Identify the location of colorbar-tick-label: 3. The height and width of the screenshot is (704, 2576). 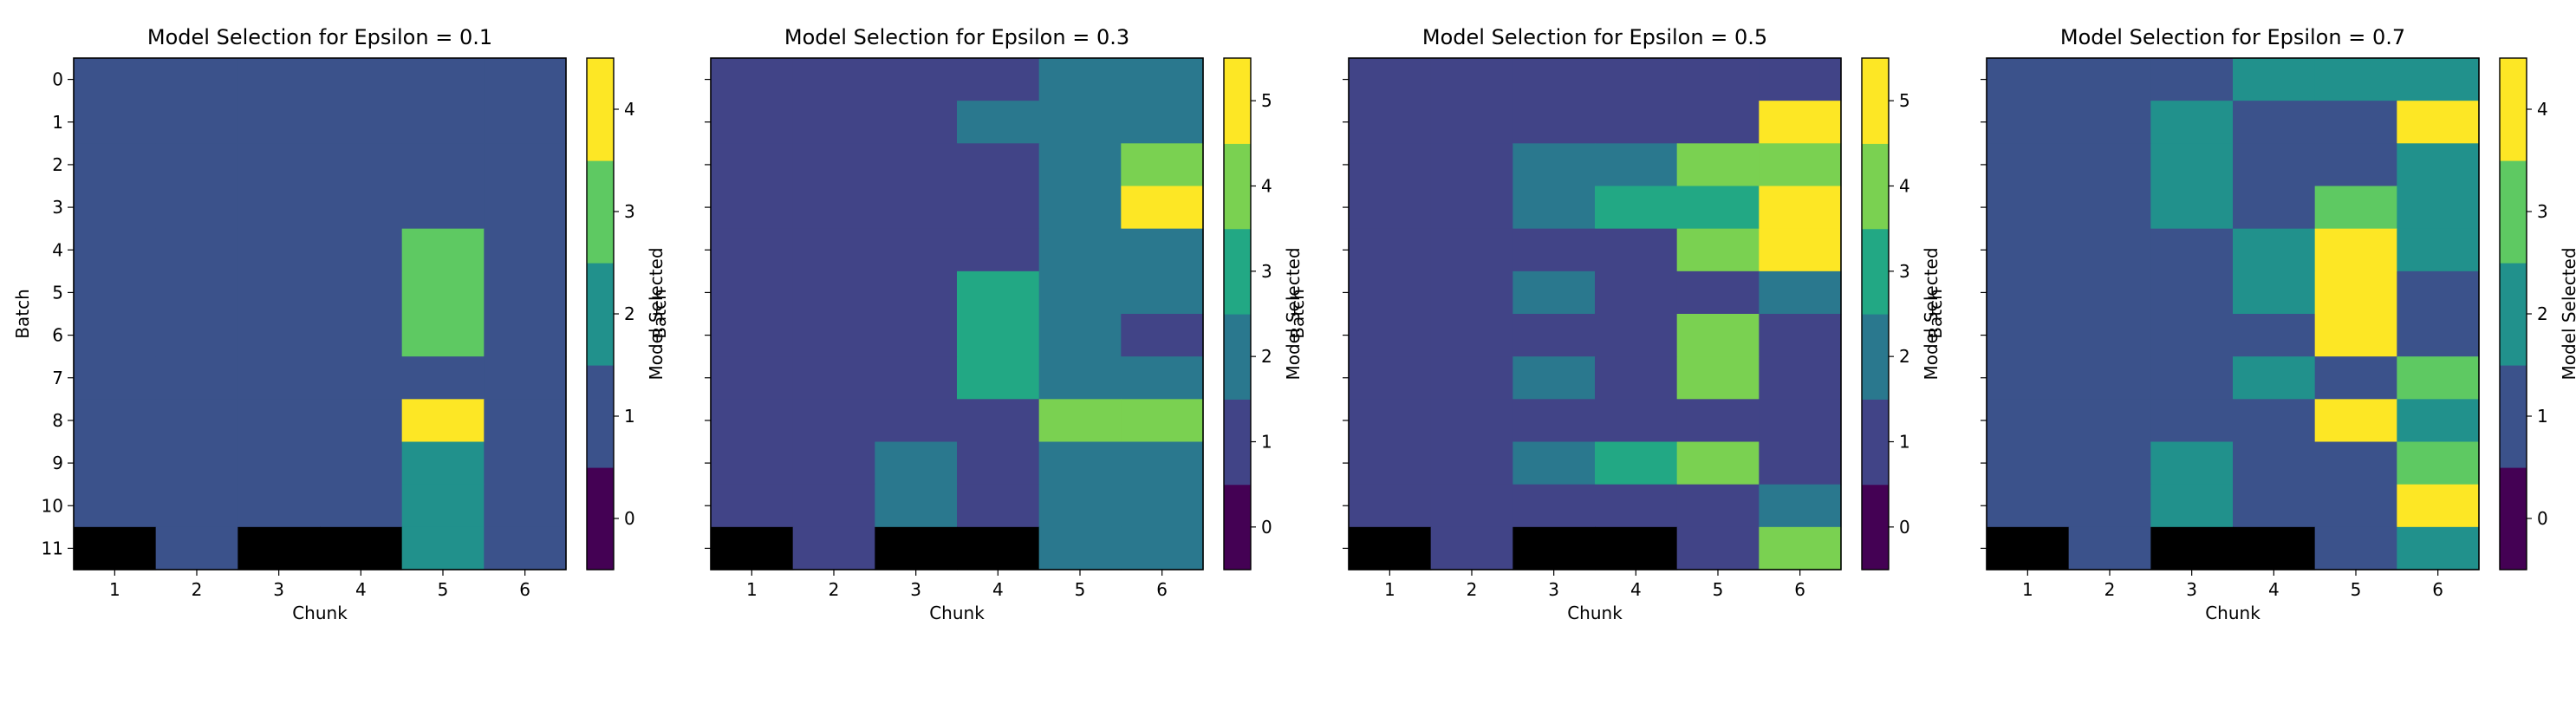
(1904, 271).